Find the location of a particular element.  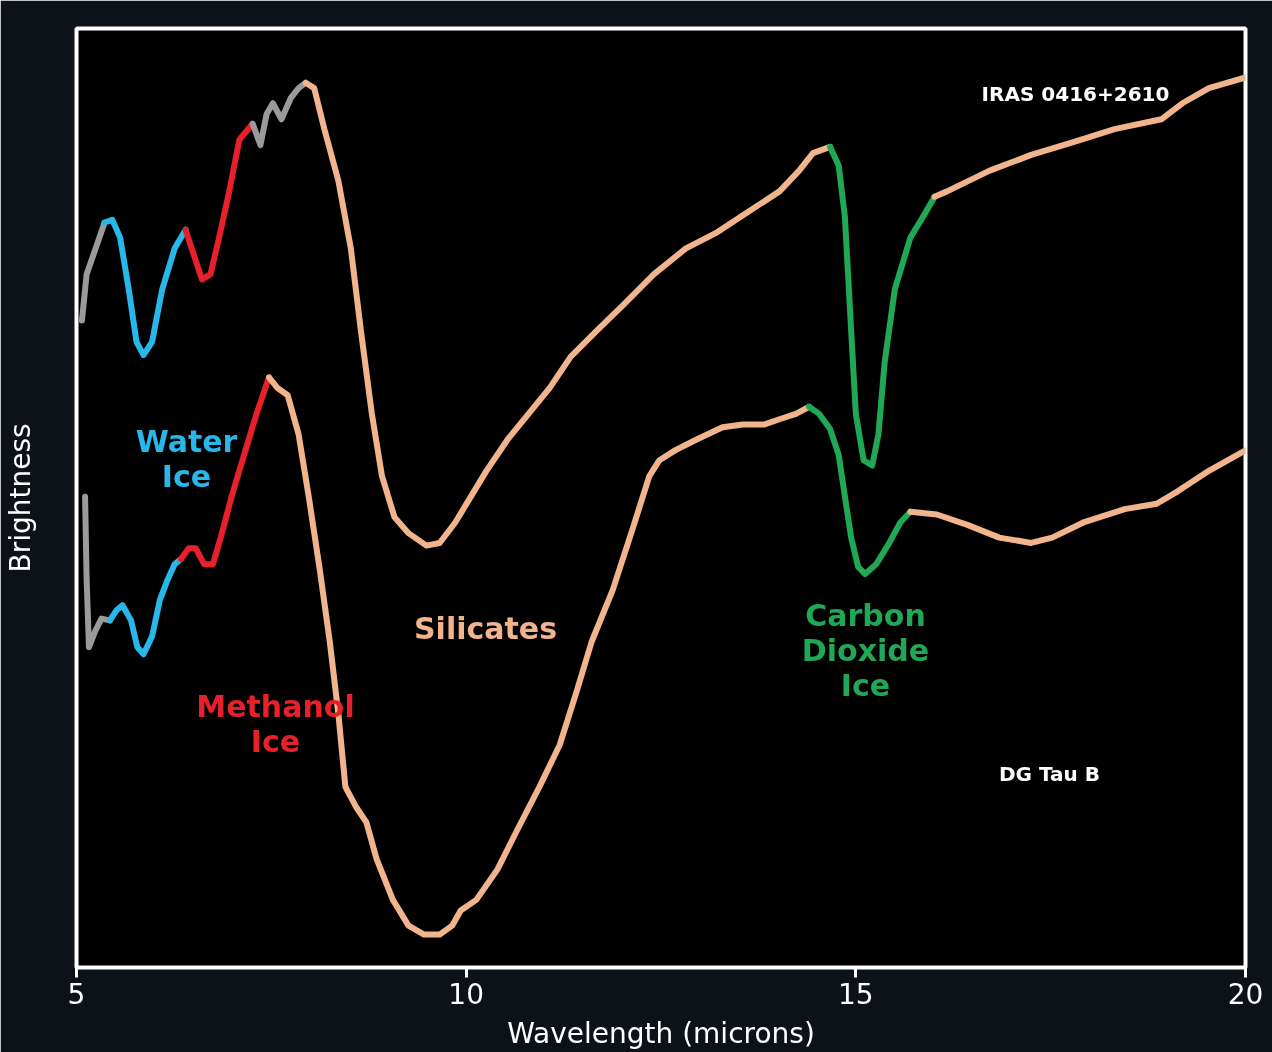

y-axis-title: Brightness is located at coordinates (20, 498).